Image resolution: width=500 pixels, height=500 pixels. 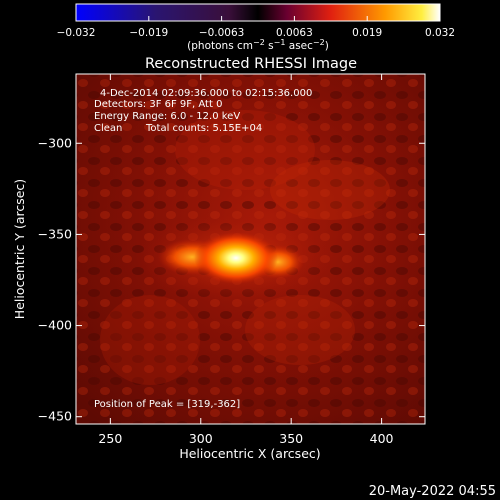 What do you see at coordinates (203, 128) in the screenshot?
I see `annotation-counts: Total counts: 5.15E+04` at bounding box center [203, 128].